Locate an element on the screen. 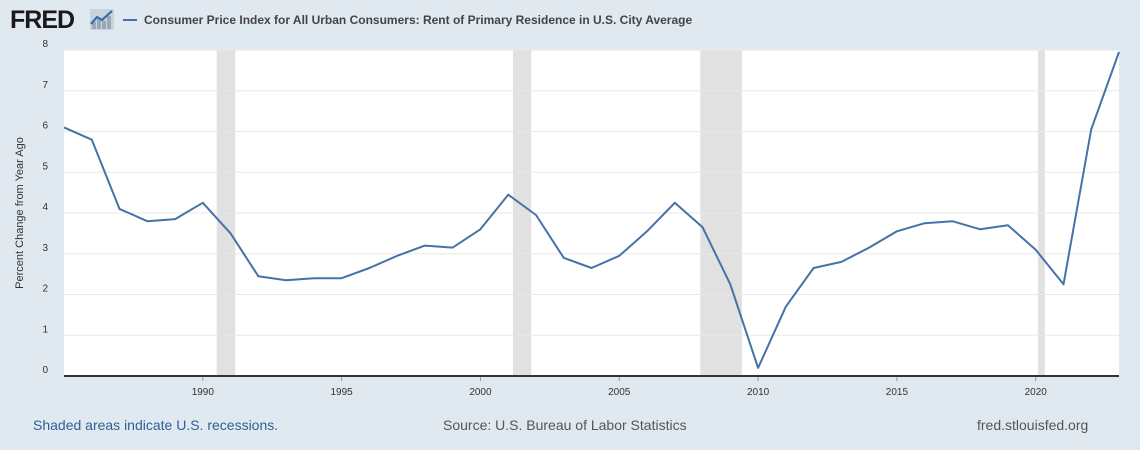  y-tick-label: 3 is located at coordinates (45, 248).